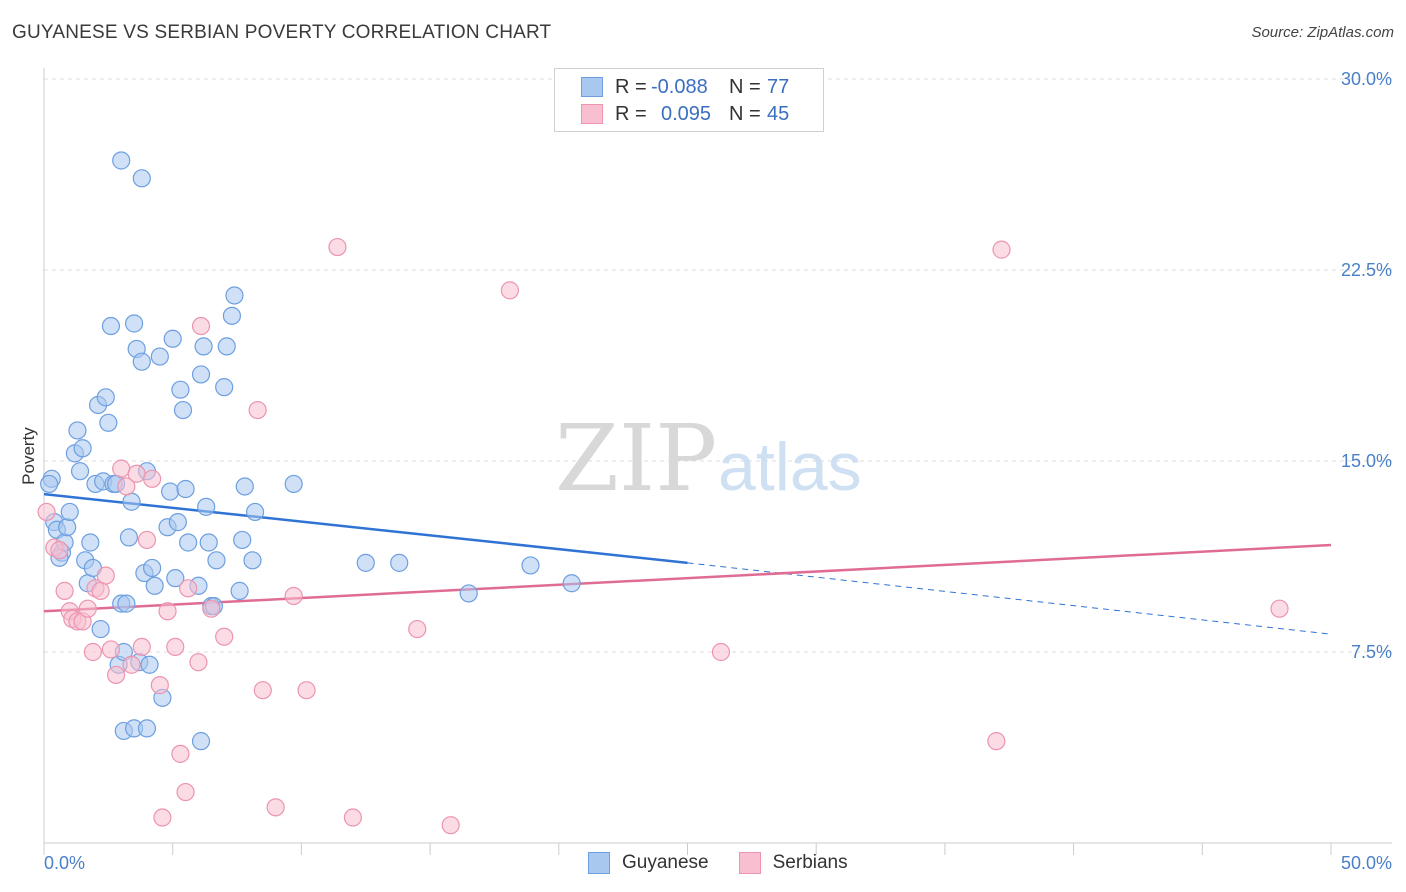 The height and width of the screenshot is (892, 1406). Describe the element at coordinates (679, 86) in the screenshot. I see `guyanese-r-value: -0.088` at that location.